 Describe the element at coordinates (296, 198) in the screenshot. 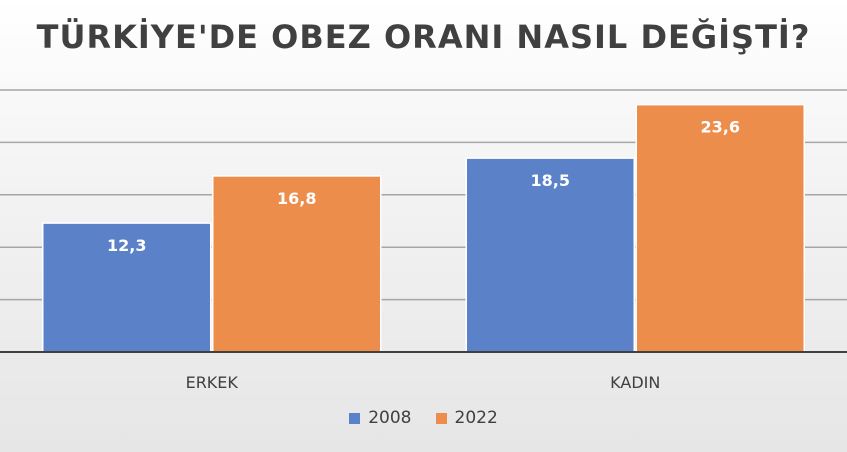

I see `data-label: 16,8` at that location.